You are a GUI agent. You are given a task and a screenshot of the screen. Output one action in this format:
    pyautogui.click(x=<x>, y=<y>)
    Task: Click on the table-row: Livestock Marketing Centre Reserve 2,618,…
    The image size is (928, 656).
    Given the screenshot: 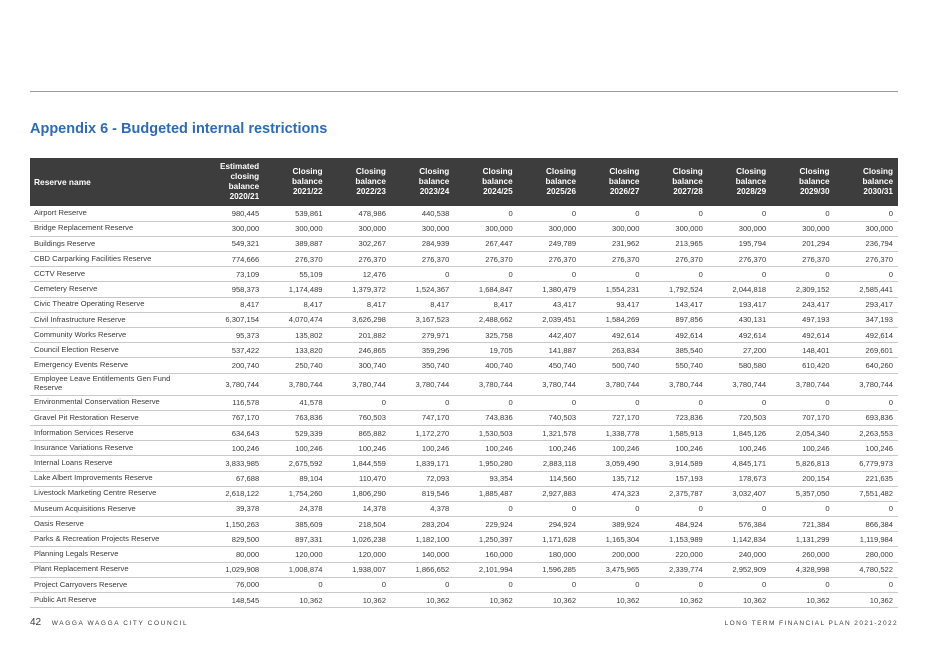 What is the action you would take?
    pyautogui.click(x=464, y=494)
    